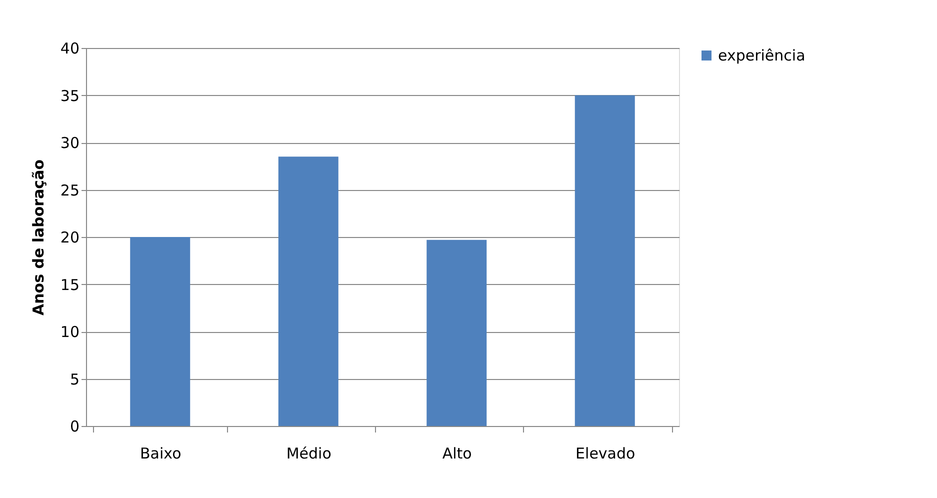  Describe the element at coordinates (762, 55) in the screenshot. I see `legend-label: experiência` at that location.